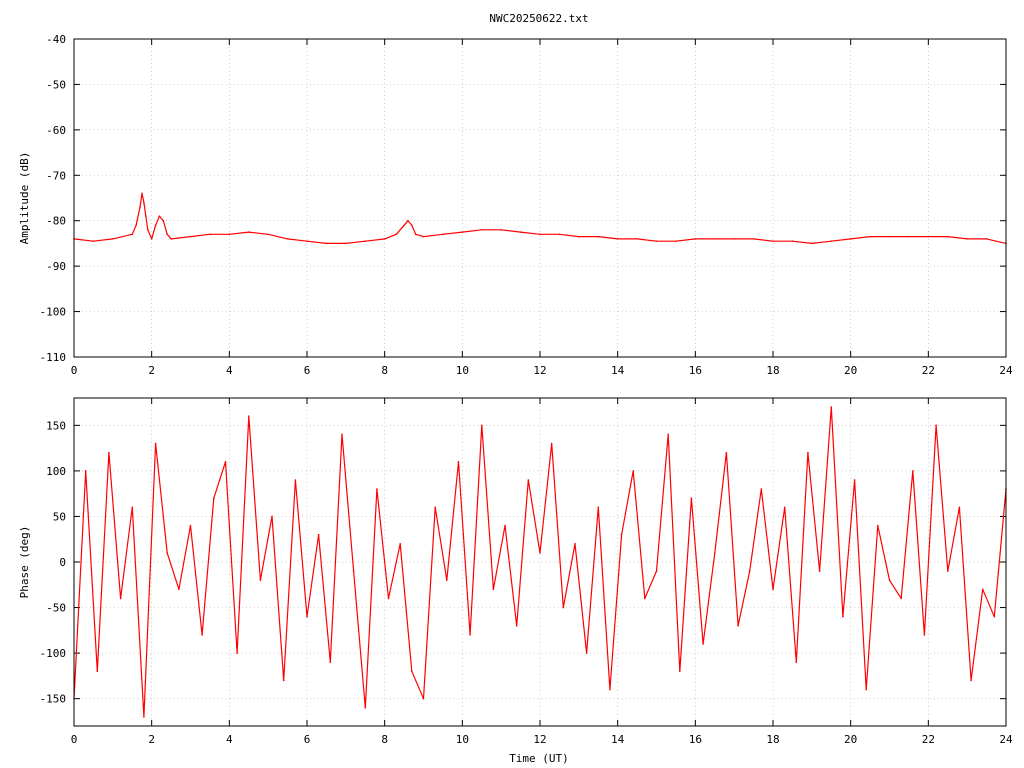 Image resolution: width=1024 pixels, height=768 pixels. What do you see at coordinates (74, 739) in the screenshot?
I see `phase-x-tick-label: 0` at bounding box center [74, 739].